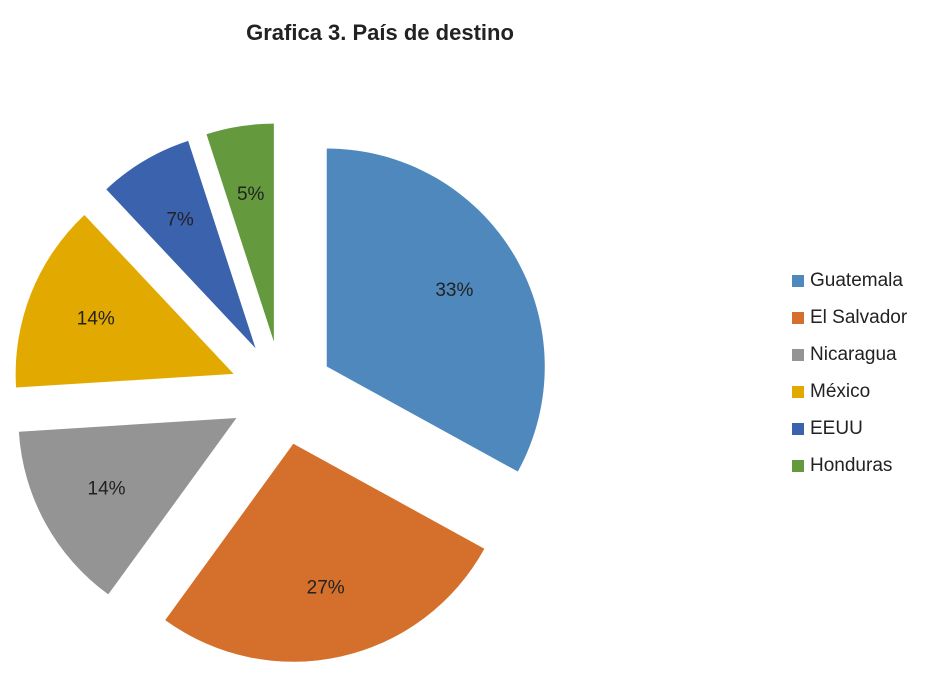 Image resolution: width=931 pixels, height=675 pixels. I want to click on legend-label: México, so click(840, 391).